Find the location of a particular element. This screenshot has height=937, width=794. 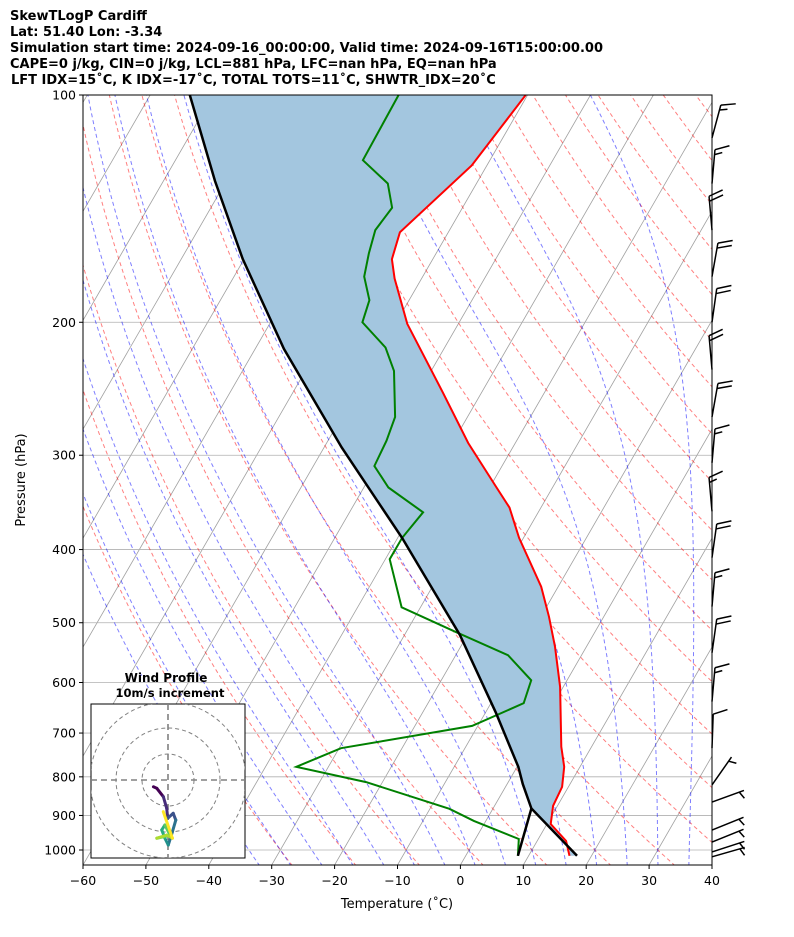

wind-barbs is located at coordinates (727, 480).